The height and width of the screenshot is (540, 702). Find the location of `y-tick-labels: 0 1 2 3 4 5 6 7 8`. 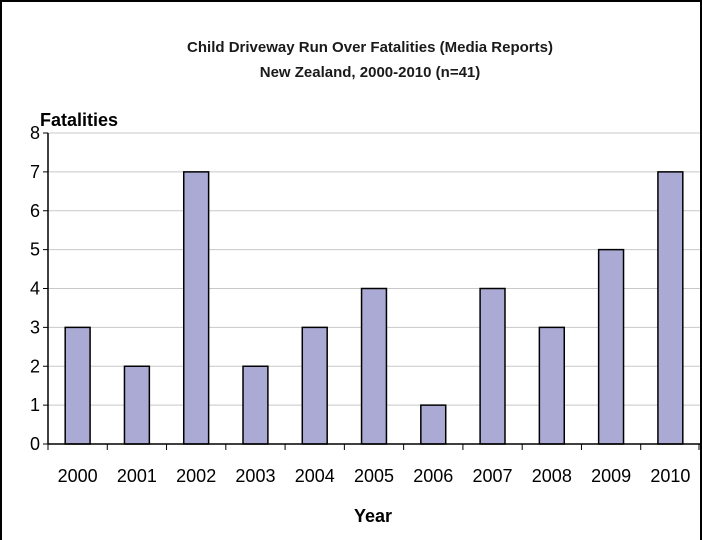

y-tick-labels: 0 1 2 3 4 5 6 7 8 is located at coordinates (35, 288).